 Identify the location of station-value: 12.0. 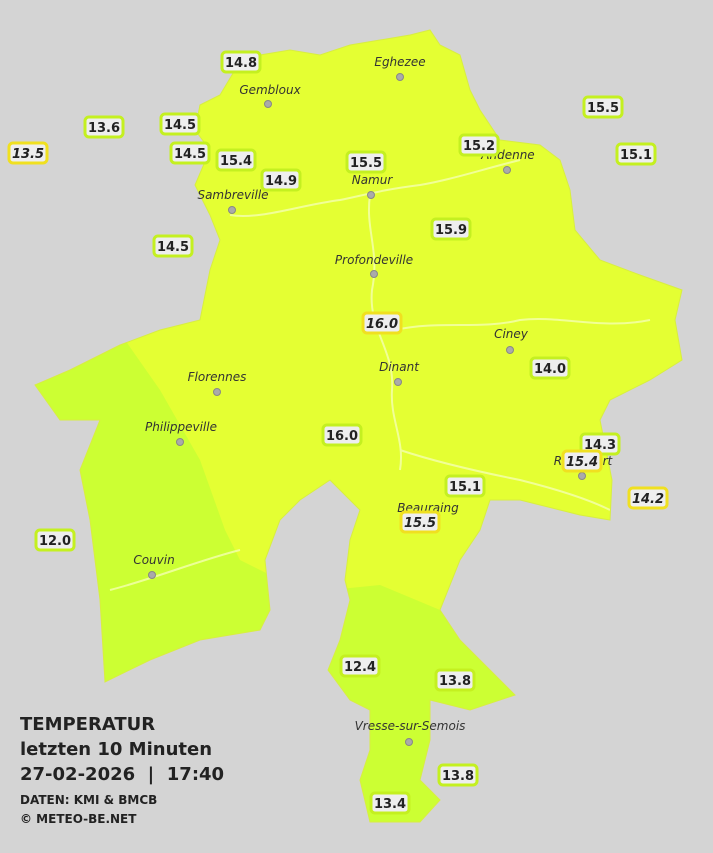
(55, 541).